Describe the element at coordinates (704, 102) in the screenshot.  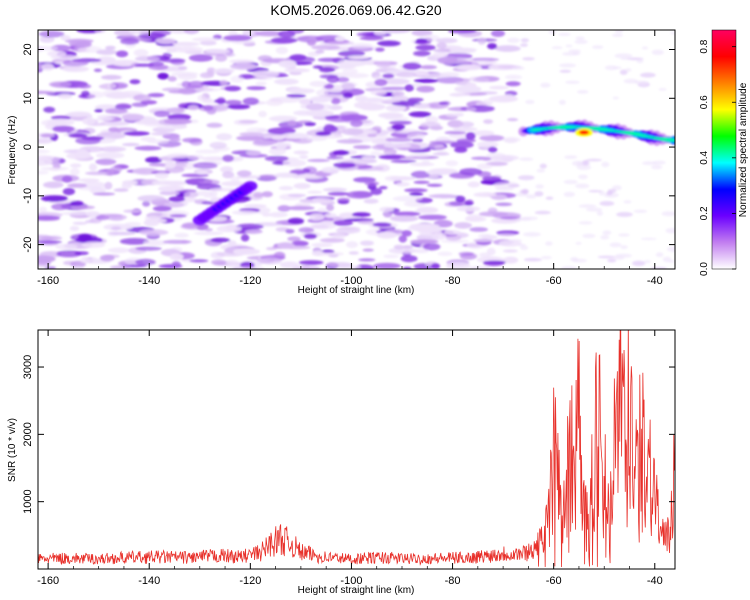
I see `colorbar-tick-label: 0.6` at that location.